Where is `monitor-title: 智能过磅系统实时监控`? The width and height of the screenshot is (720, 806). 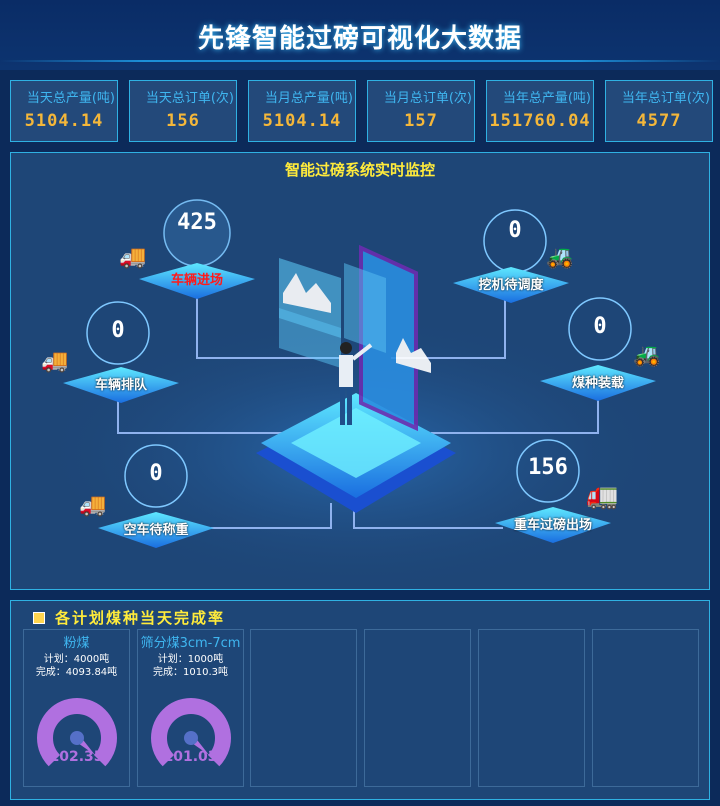 monitor-title: 智能过磅系统实时监控 is located at coordinates (359, 170).